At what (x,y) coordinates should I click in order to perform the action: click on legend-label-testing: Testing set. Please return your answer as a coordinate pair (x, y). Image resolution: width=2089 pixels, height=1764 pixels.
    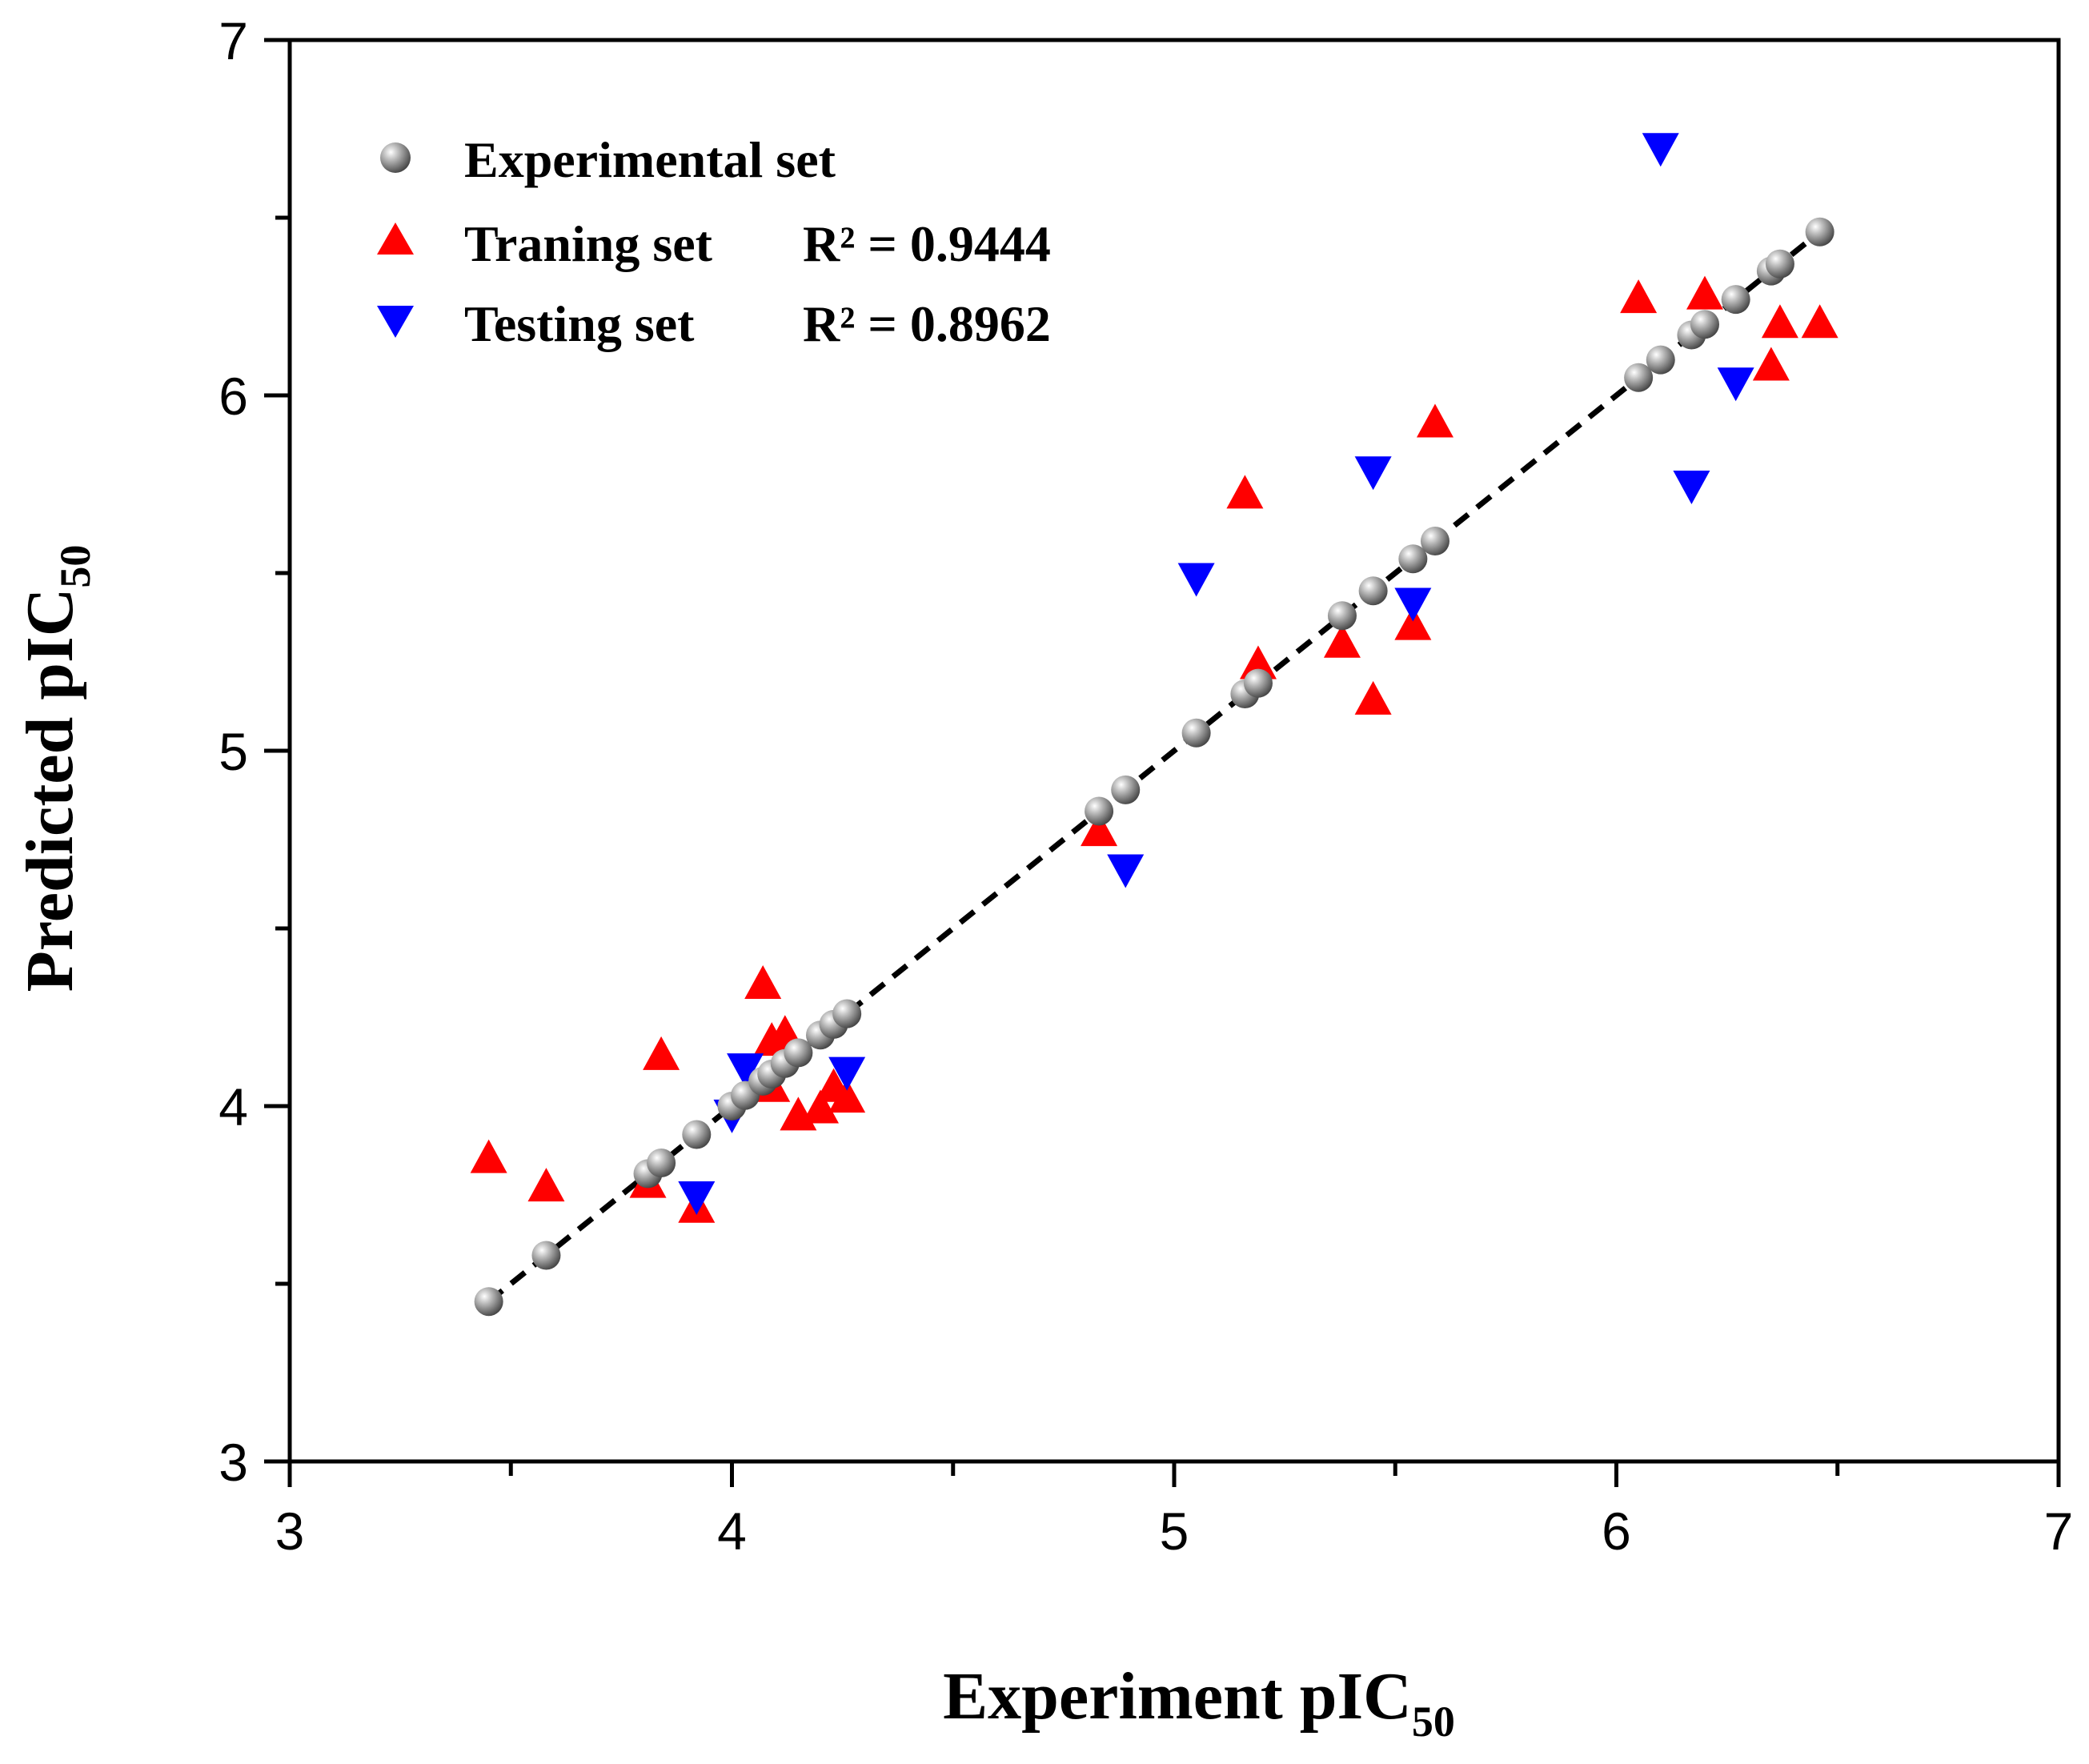
    Looking at the image, I should click on (579, 323).